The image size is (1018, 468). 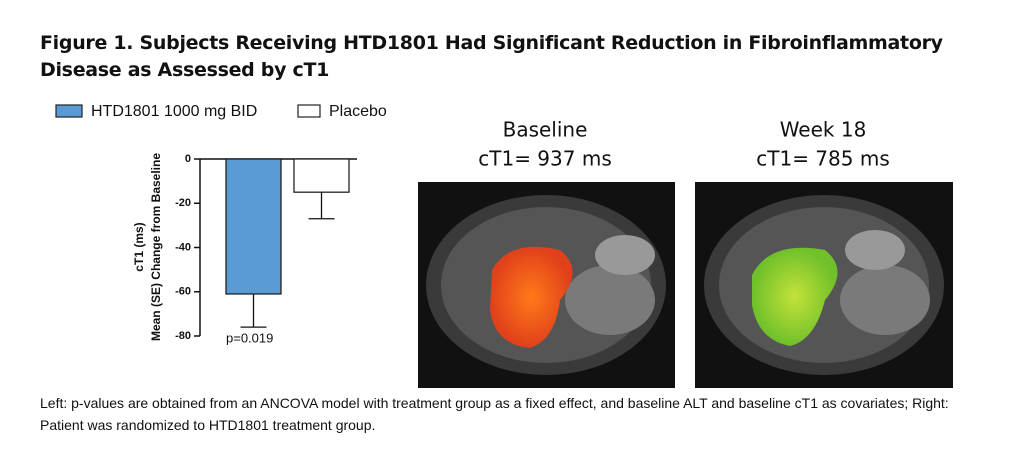 What do you see at coordinates (183, 203) in the screenshot?
I see `y-tick-label: -20` at bounding box center [183, 203].